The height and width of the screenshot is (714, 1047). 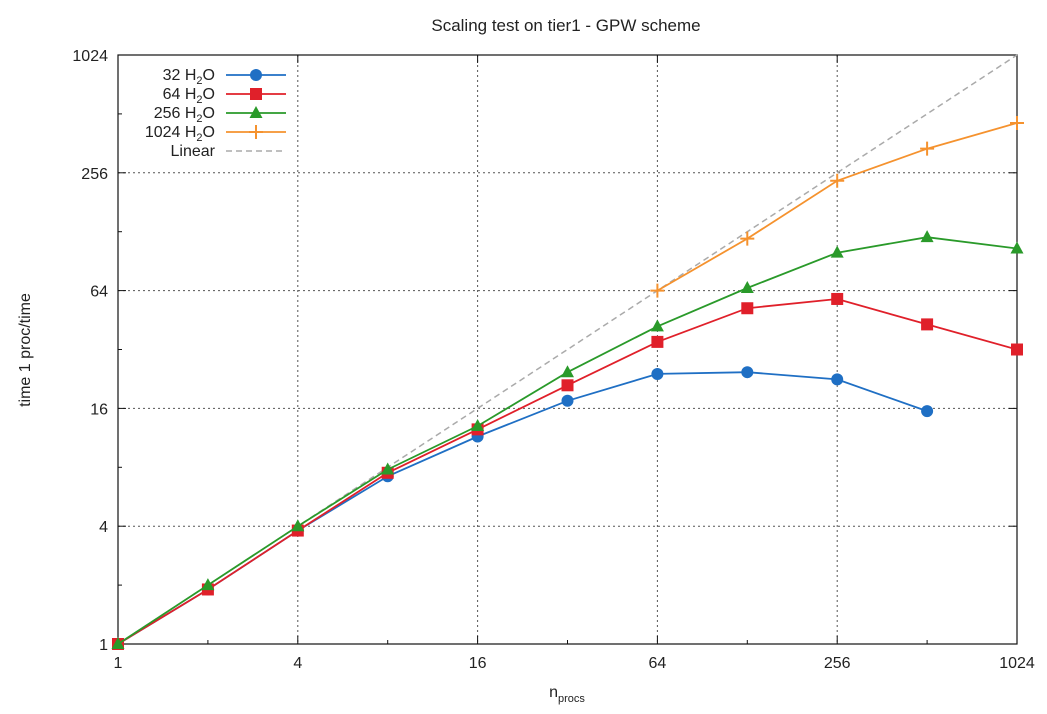 I want to click on legend-marker-64-h2o, so click(x=256, y=94).